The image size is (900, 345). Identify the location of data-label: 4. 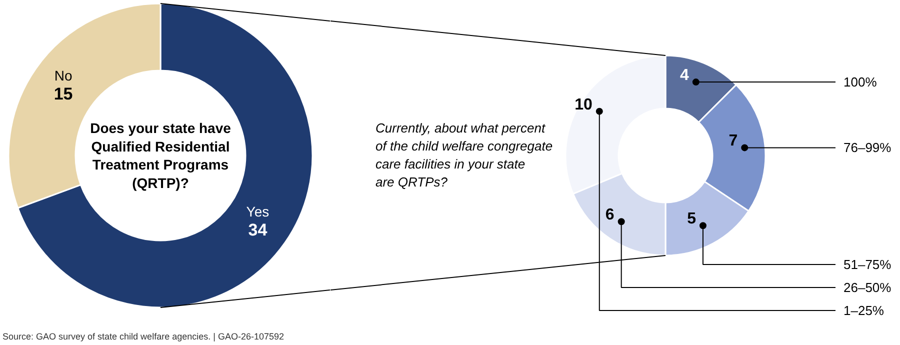
(685, 75).